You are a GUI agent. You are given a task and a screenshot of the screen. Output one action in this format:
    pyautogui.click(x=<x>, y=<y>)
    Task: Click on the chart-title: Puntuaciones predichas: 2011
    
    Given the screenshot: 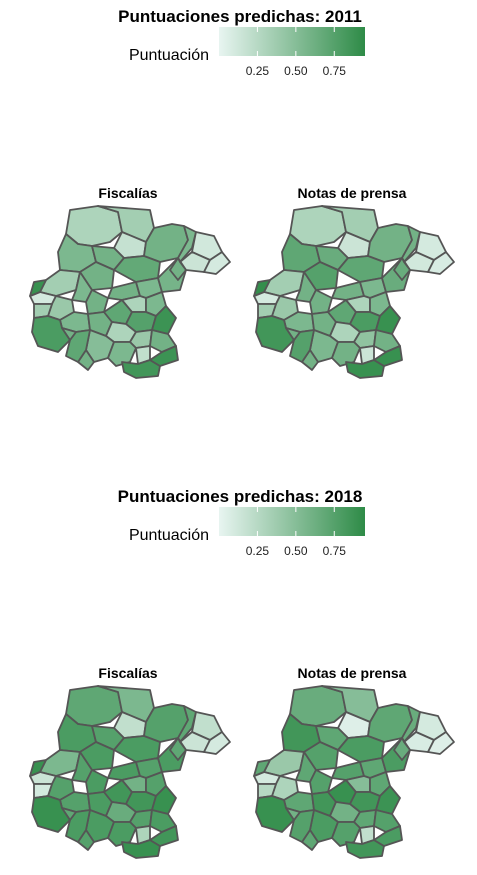 What is the action you would take?
    pyautogui.click(x=240, y=16)
    